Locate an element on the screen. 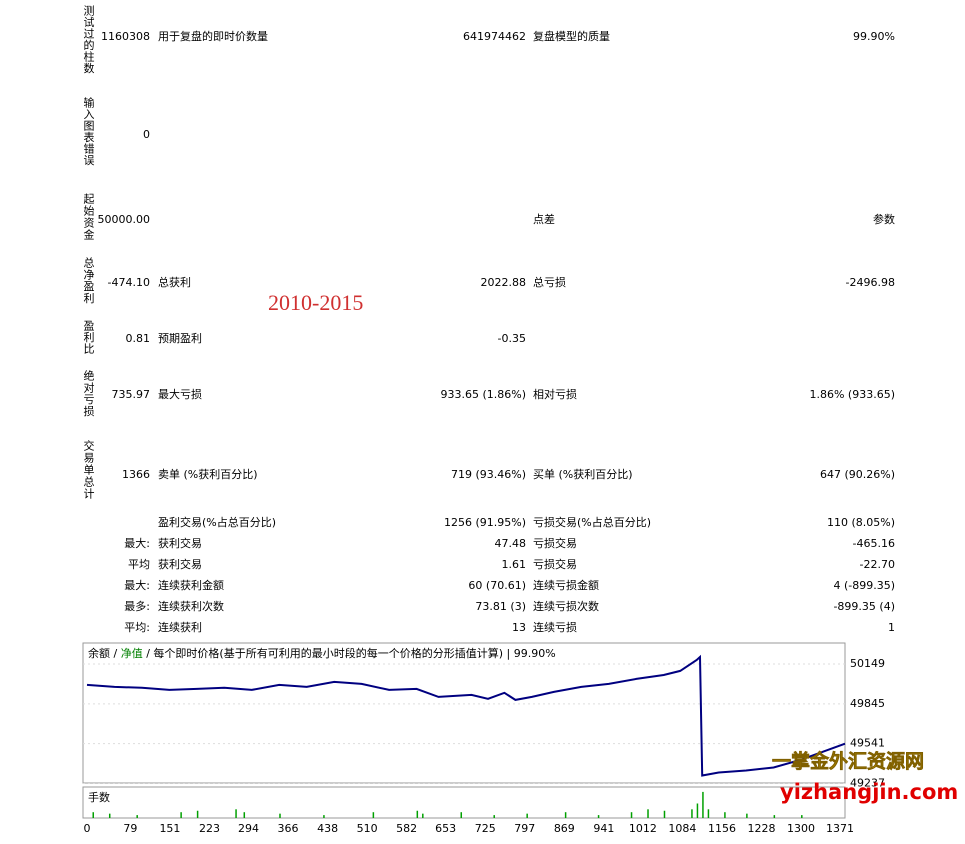  stat-value: 47.48 is located at coordinates (510, 543).